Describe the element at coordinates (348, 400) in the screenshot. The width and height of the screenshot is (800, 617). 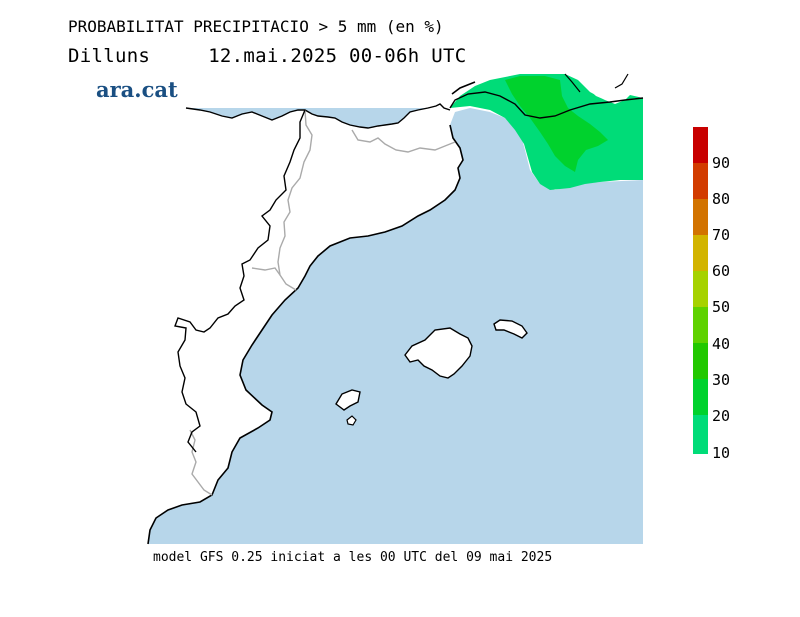
I see `island-ibiza` at that location.